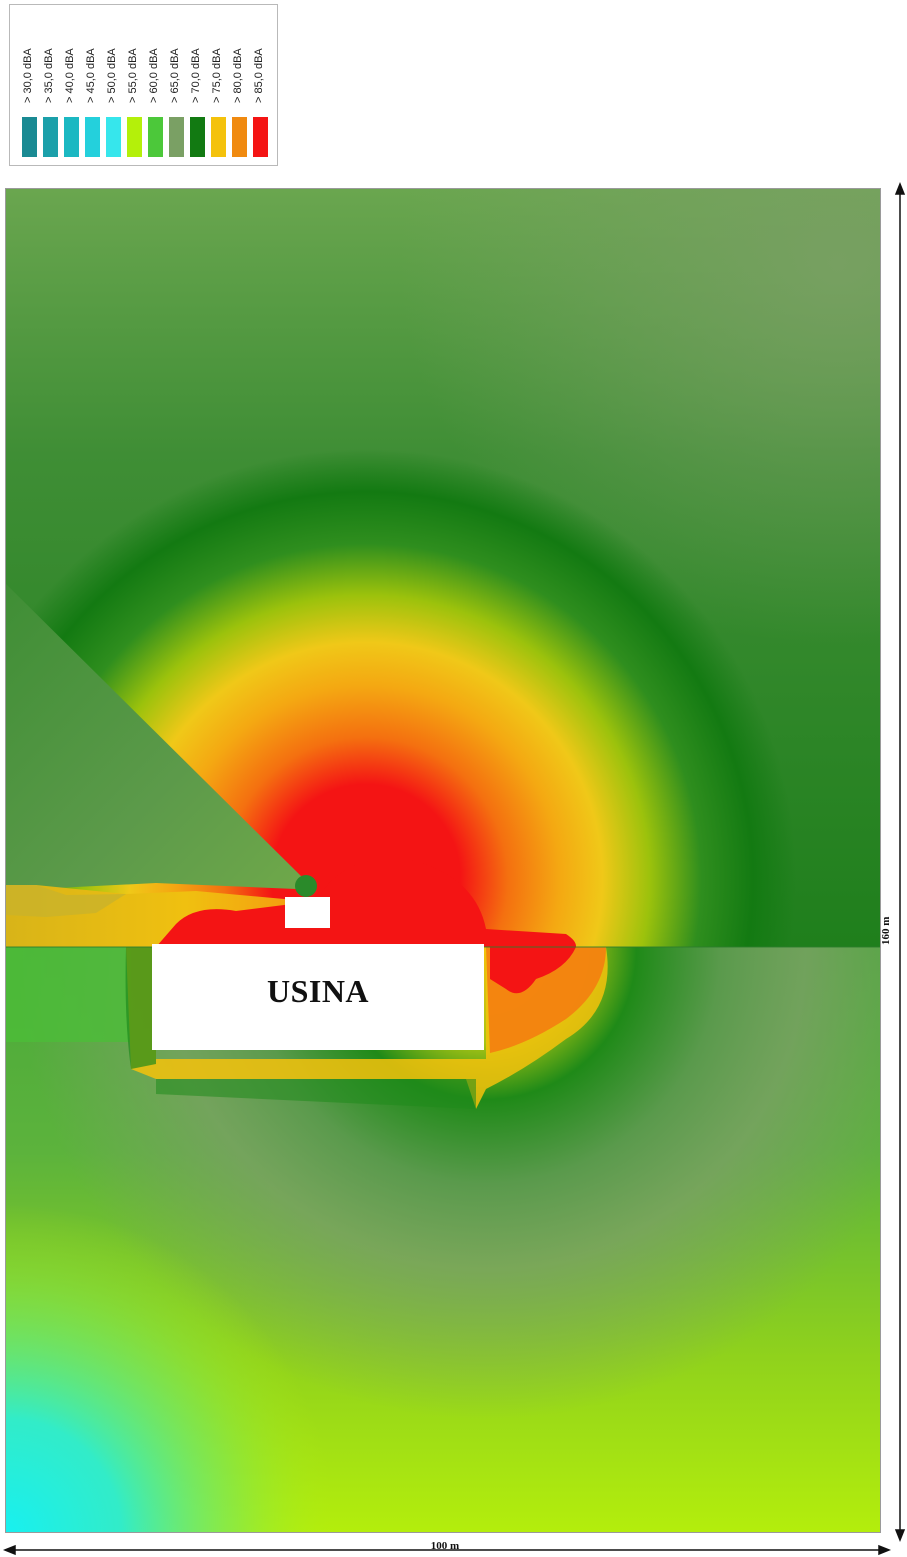  Describe the element at coordinates (886, 931) in the screenshot. I see `height-dimension-label: 160 m` at that location.